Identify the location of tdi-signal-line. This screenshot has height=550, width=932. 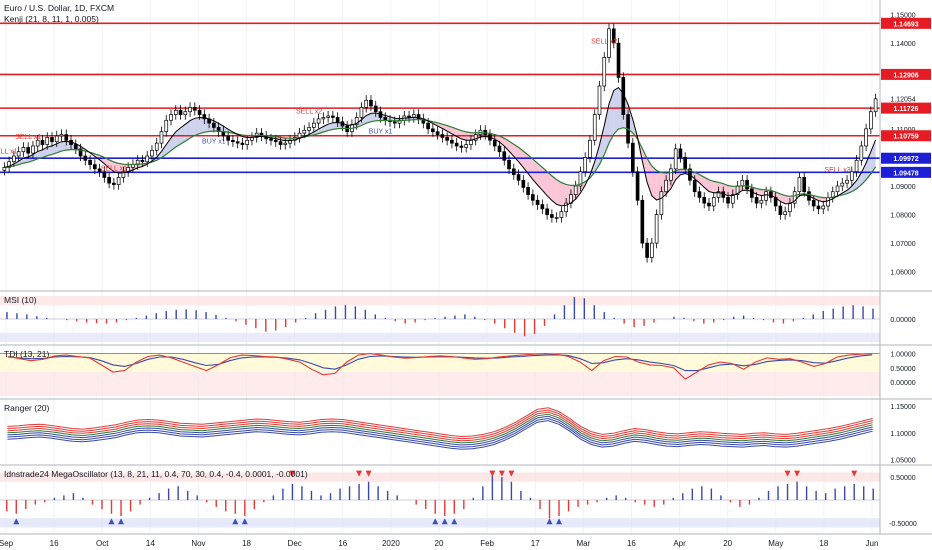
(440, 363).